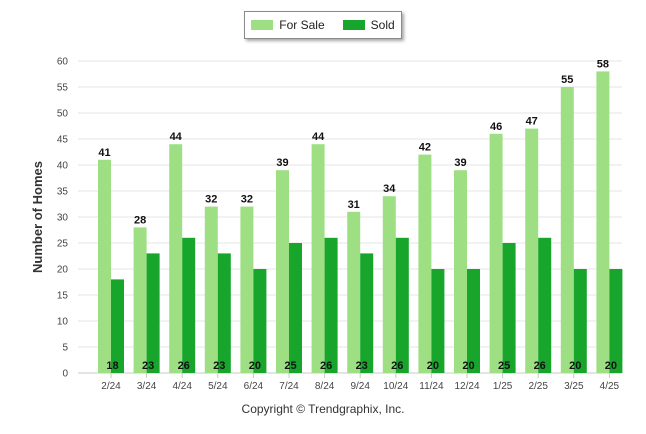 This screenshot has width=646, height=434. Describe the element at coordinates (368, 25) in the screenshot. I see `legend-item-sold: Sold` at that location.